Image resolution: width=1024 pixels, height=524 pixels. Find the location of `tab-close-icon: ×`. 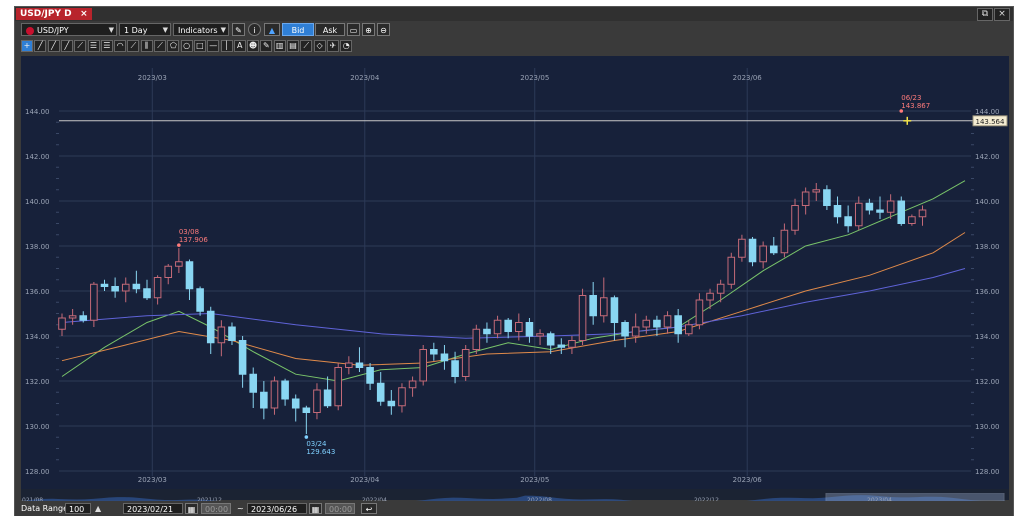

tab-close-icon: × is located at coordinates (84, 14).